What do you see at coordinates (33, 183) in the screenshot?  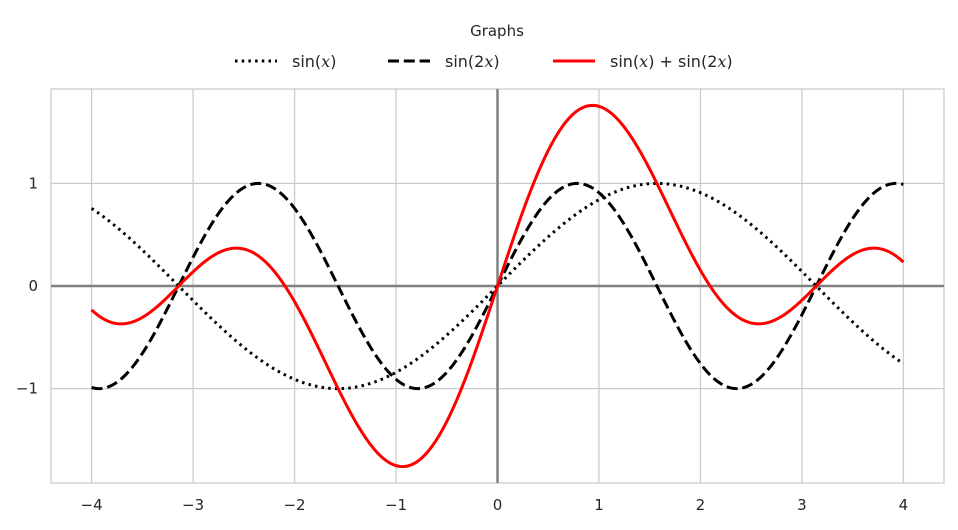 I see `y-tick-label: 1` at bounding box center [33, 183].